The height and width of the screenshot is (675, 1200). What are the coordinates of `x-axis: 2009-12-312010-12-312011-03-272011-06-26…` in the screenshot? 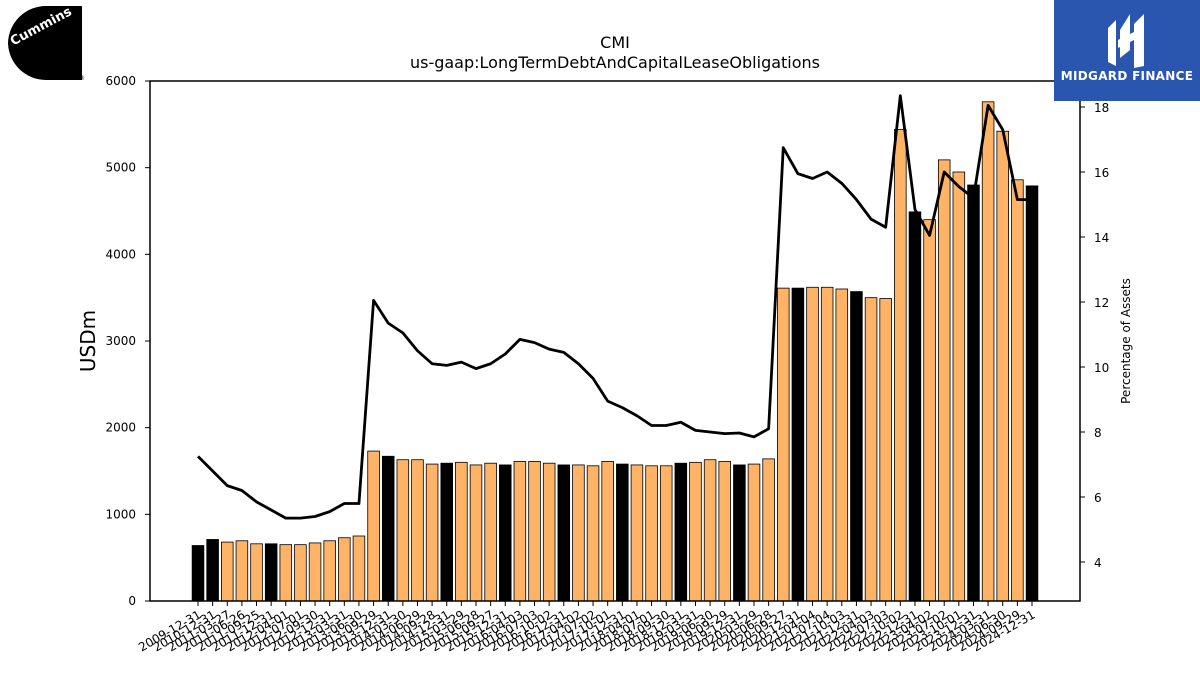 It's located at (587, 627).